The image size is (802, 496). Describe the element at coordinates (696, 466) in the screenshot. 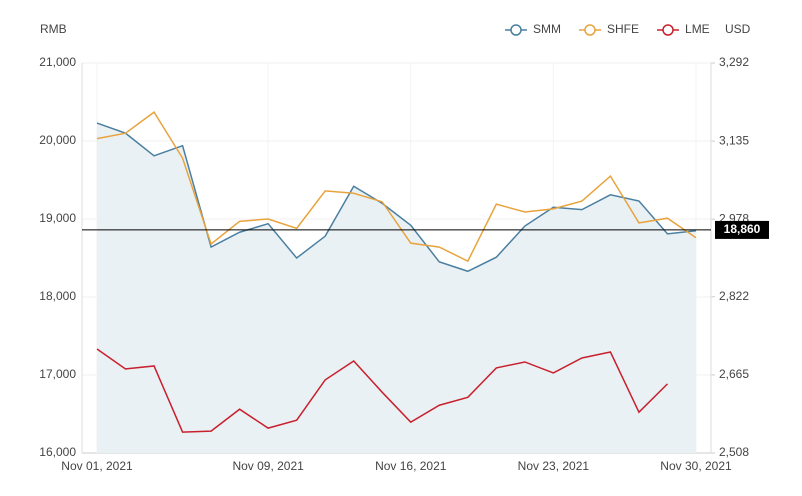

I see `x-tick-label: Nov 30, 2021` at that location.